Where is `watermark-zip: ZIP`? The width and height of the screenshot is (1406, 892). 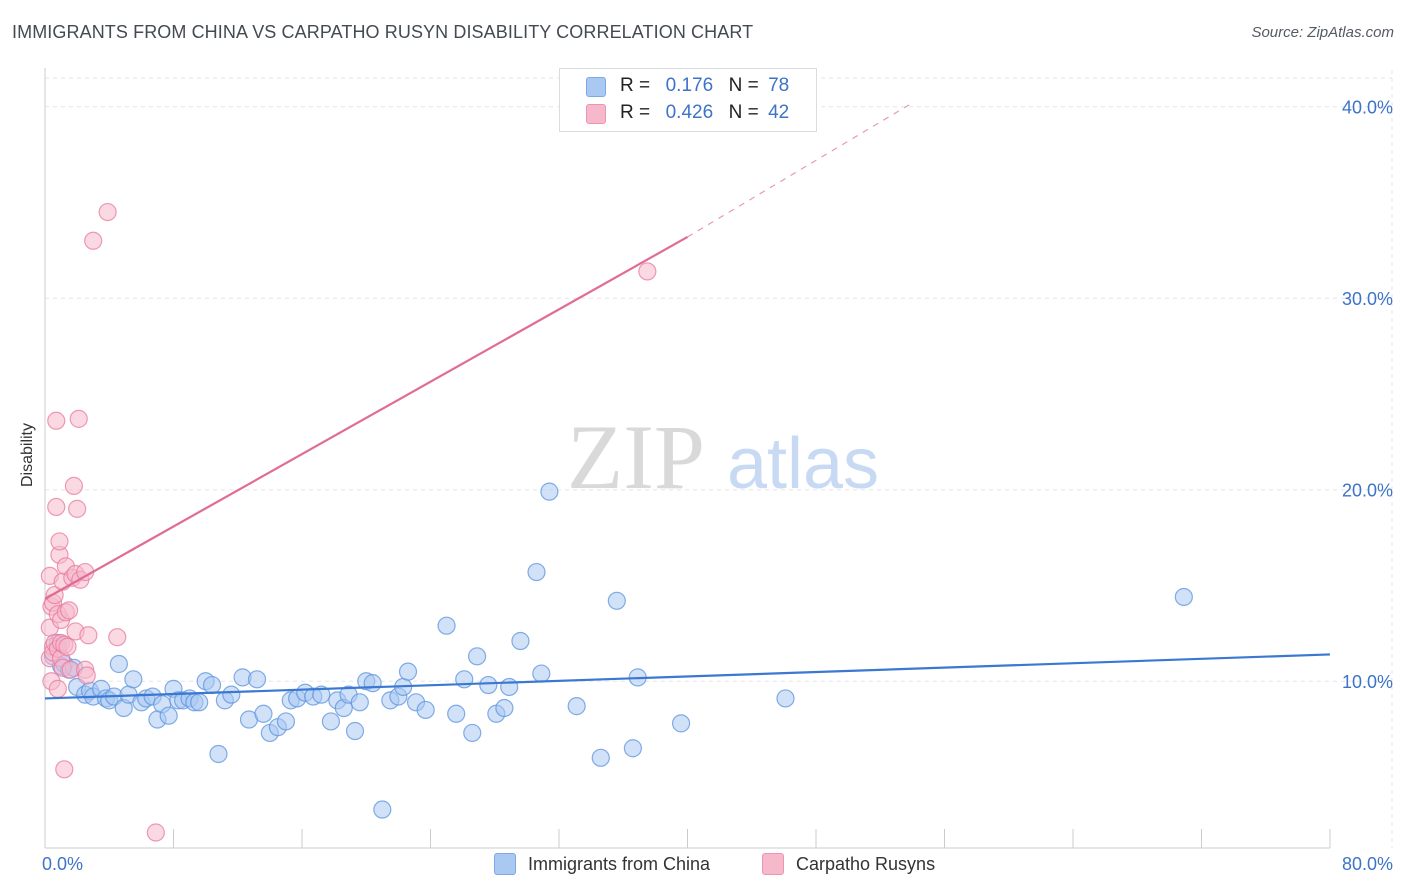
watermark-zip: ZIP is located at coordinates (636, 457).